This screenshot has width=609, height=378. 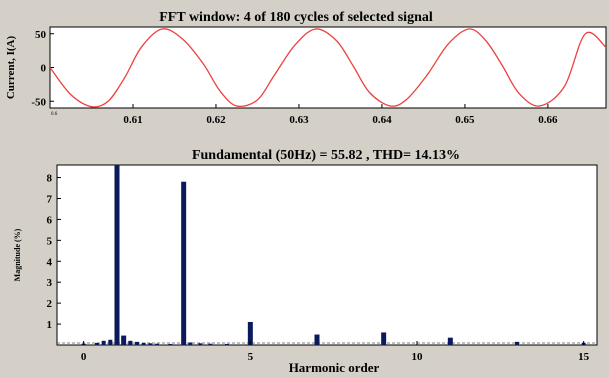 I want to click on y-tick-label: -50, so click(x=38, y=102).